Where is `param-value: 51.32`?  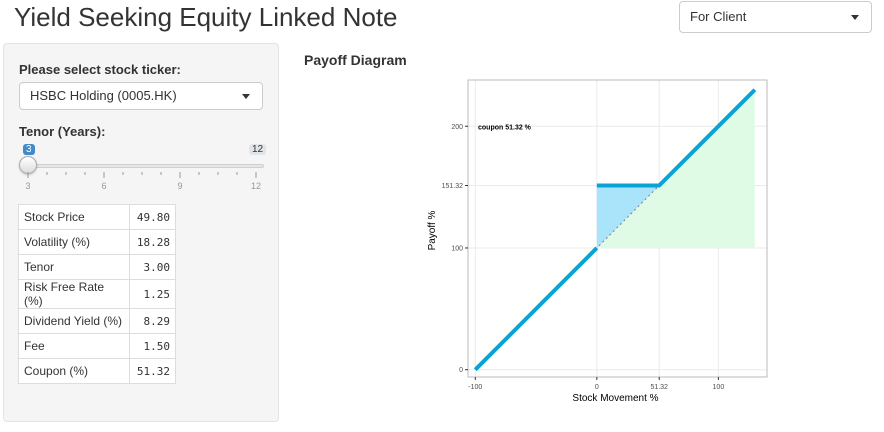 param-value: 51.32 is located at coordinates (152, 371).